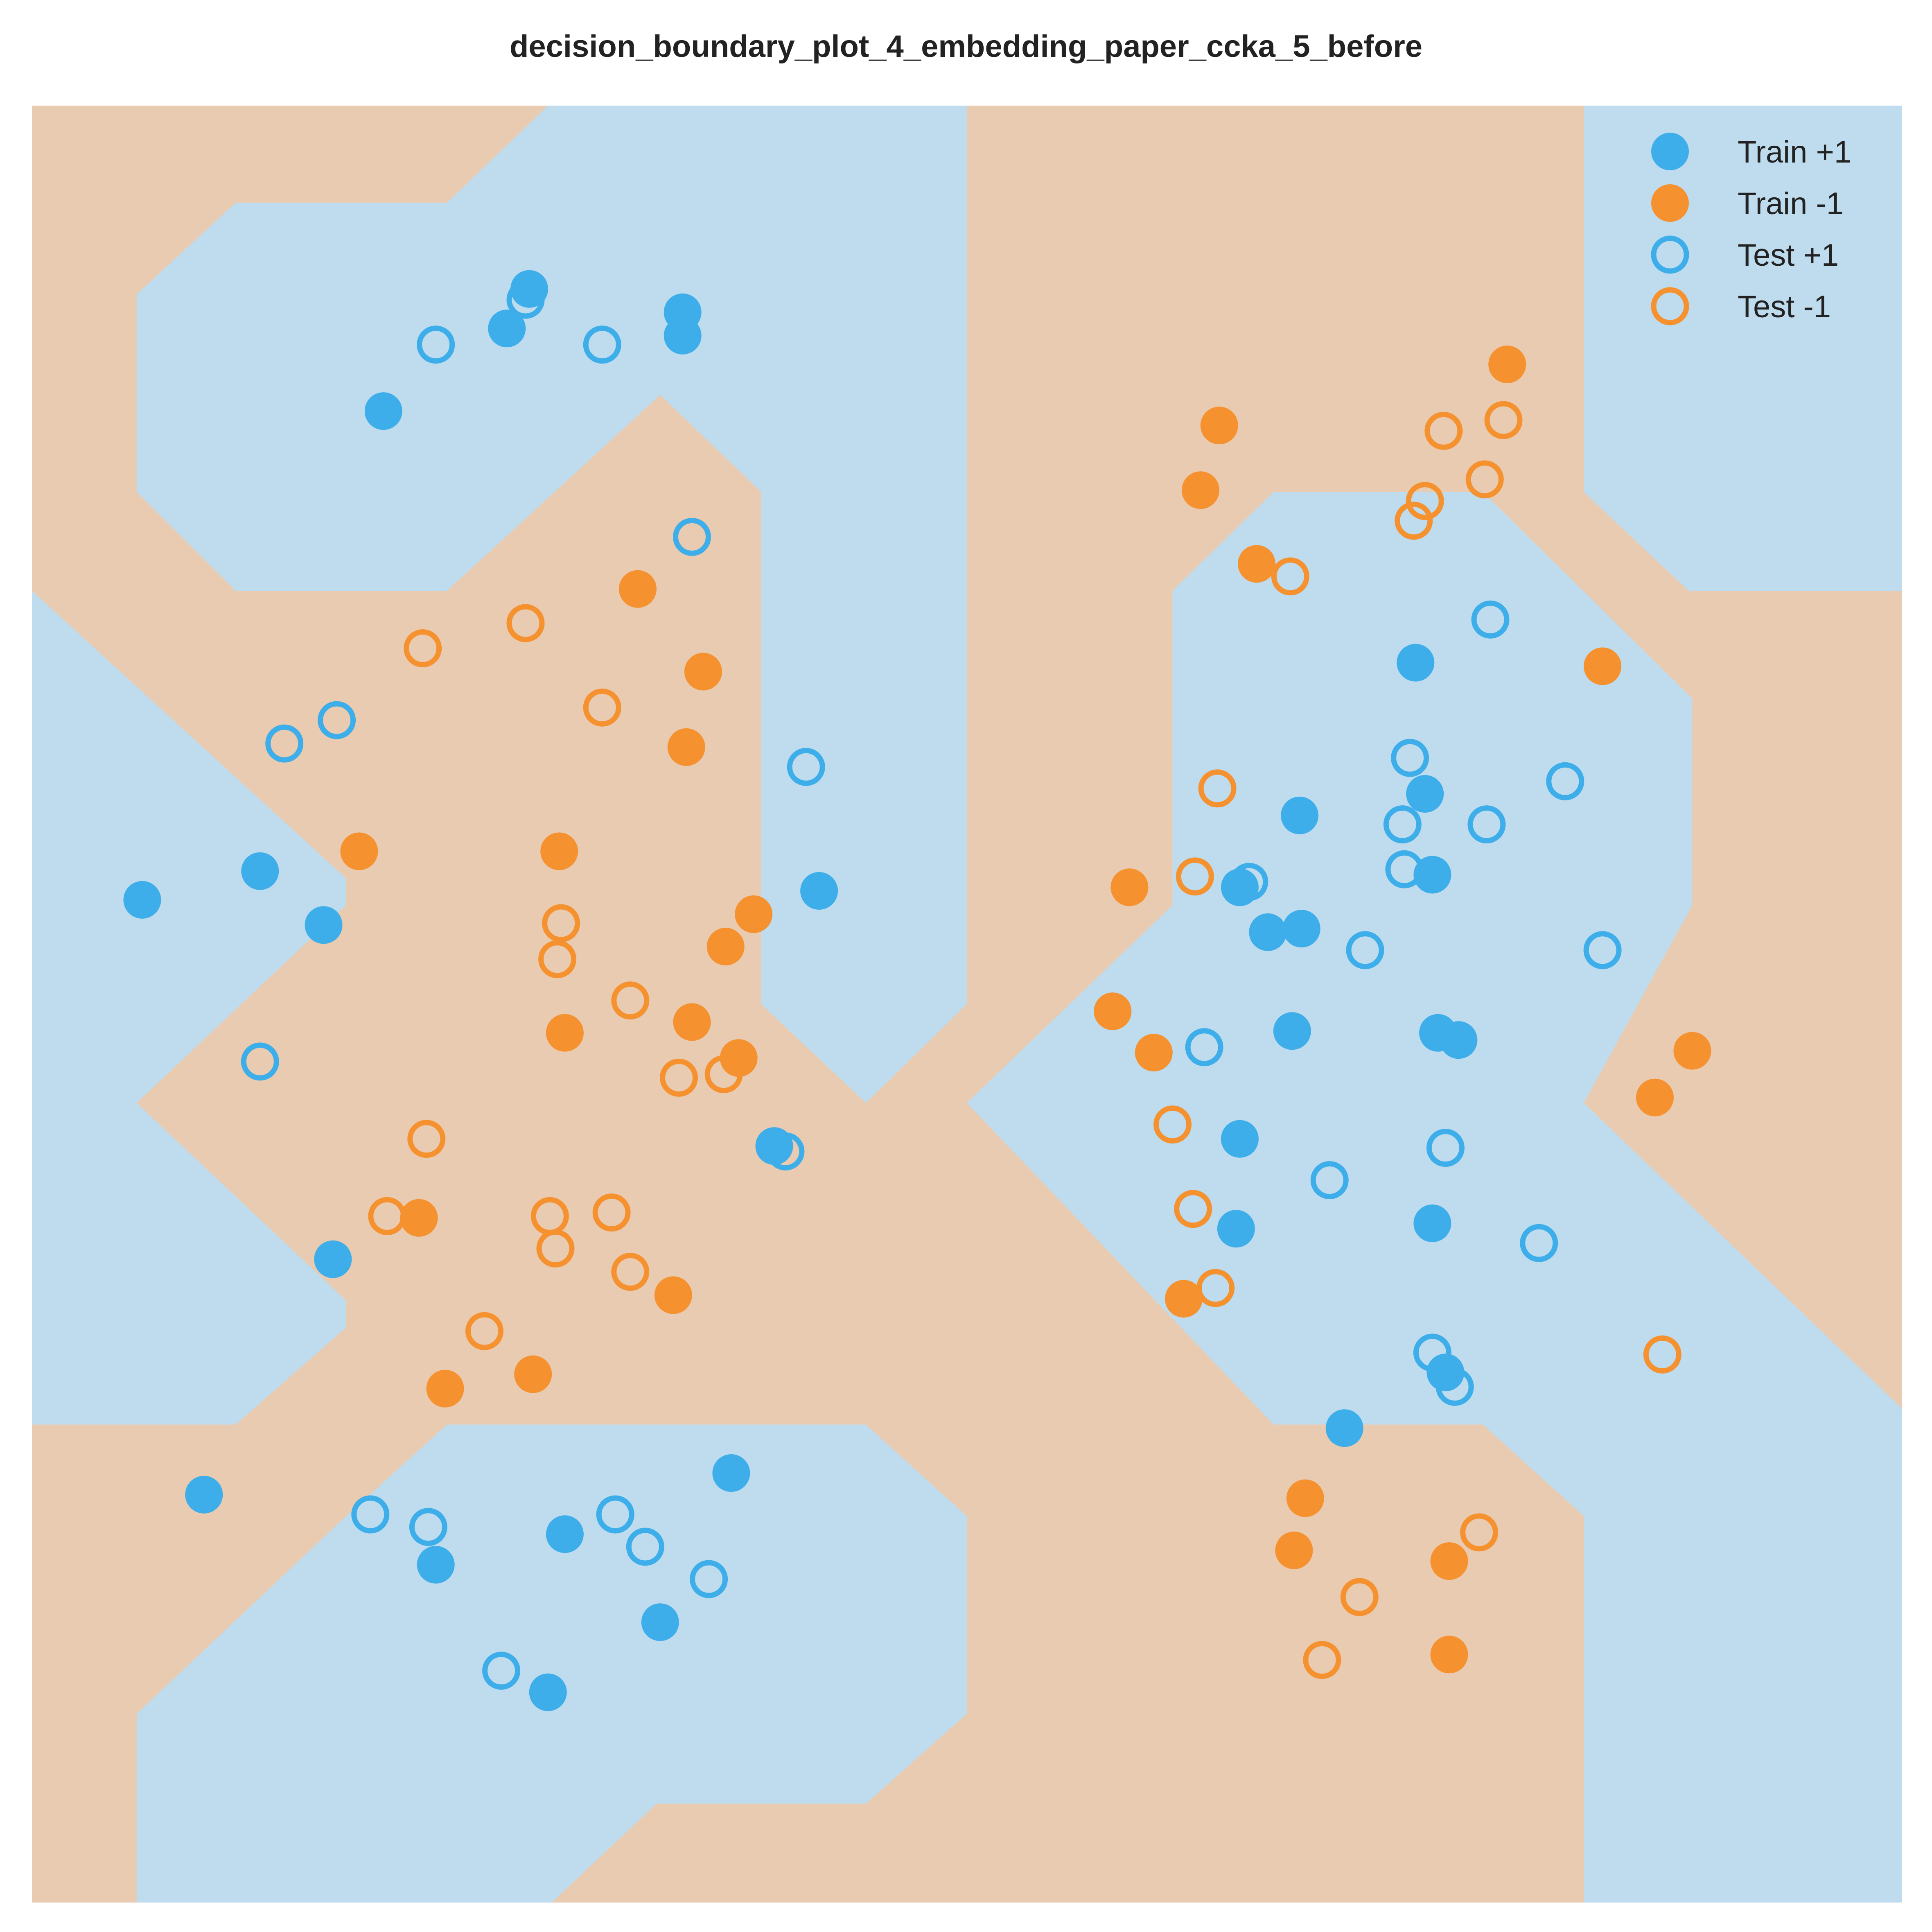 This screenshot has width=1932, height=1932. Describe the element at coordinates (1751, 229) in the screenshot. I see `legend: Train +1 Train -1 Test +1 Test -1` at that location.